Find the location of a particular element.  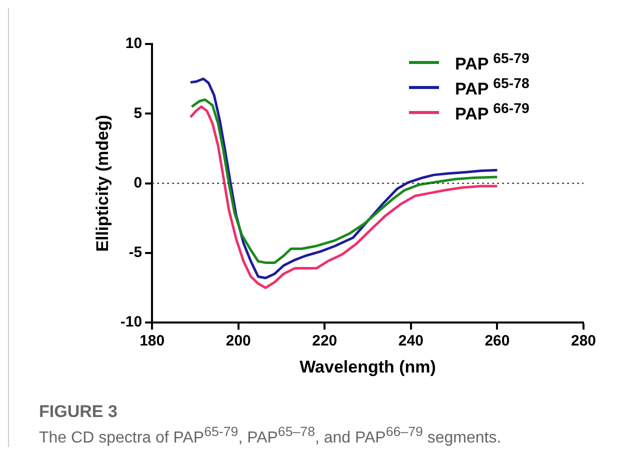

y-tick-label: 0 is located at coordinates (138, 183).